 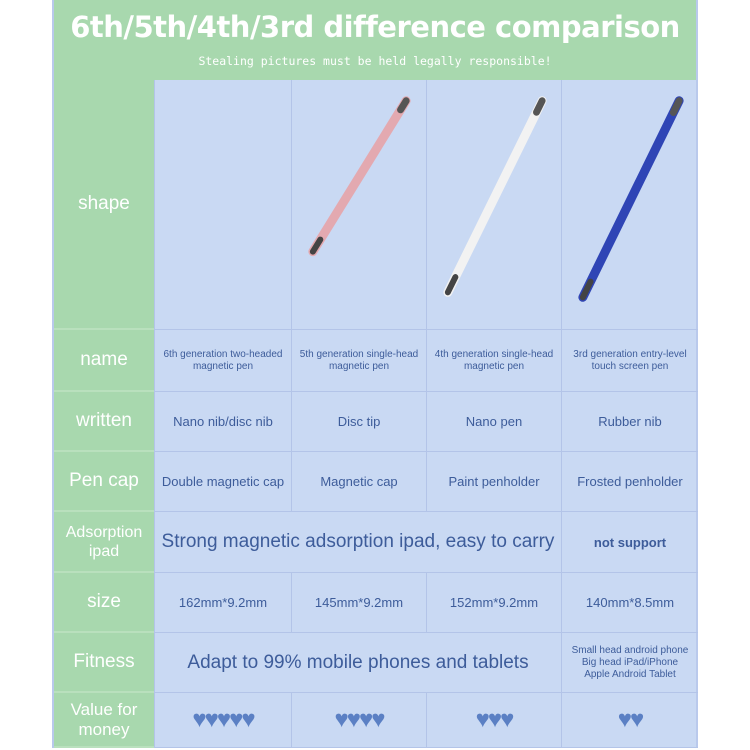 I want to click on pen-name: 5th generation single-head magnetic pen, so click(x=358, y=361).